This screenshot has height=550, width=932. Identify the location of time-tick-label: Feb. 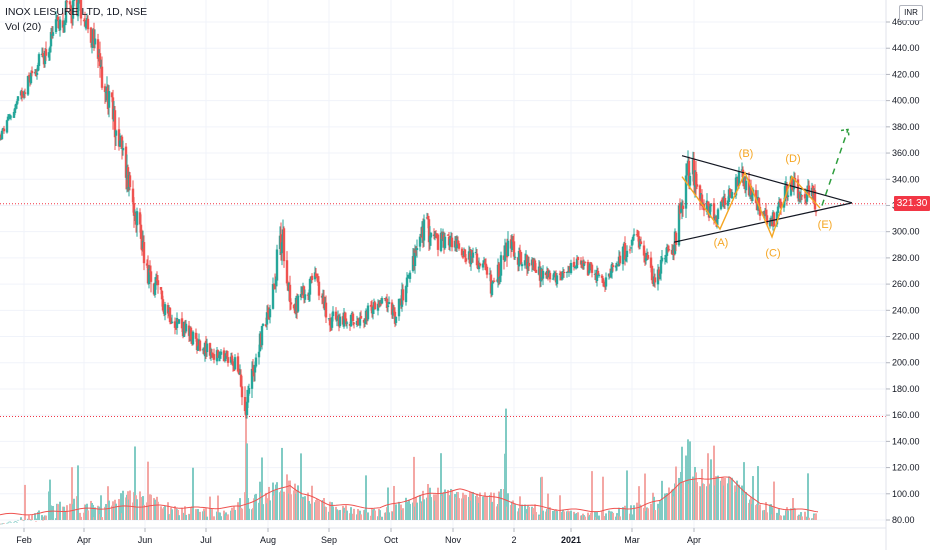
(24, 540).